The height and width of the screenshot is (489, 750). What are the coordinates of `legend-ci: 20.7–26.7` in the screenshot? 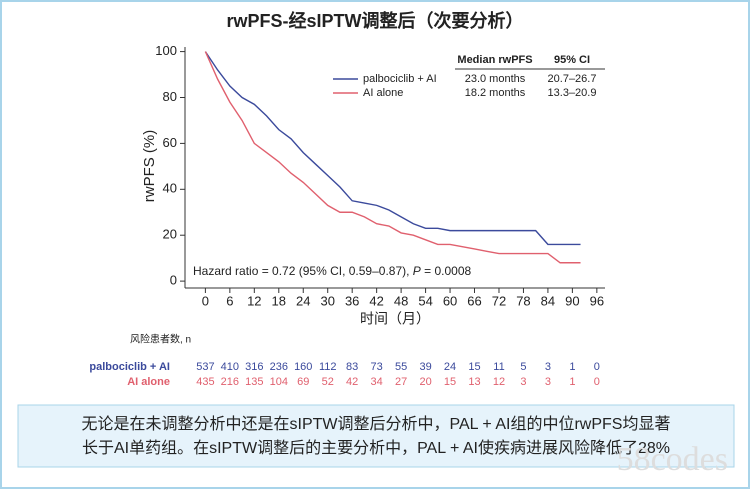 It's located at (572, 79).